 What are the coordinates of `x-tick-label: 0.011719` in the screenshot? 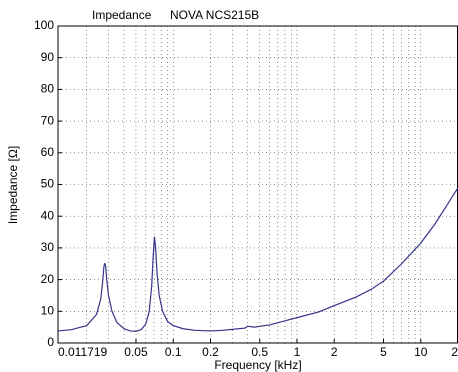 It's located at (82, 352).